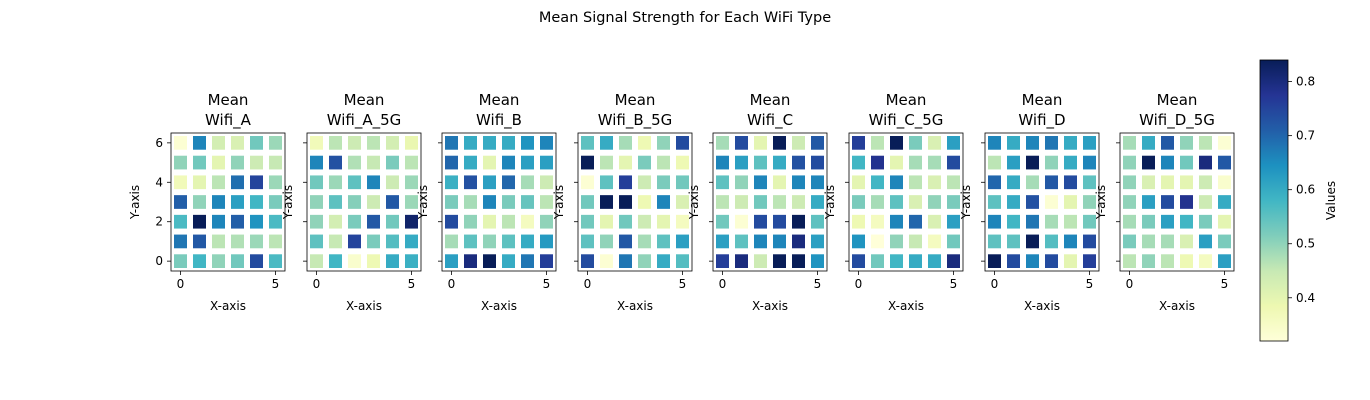 This screenshot has width=1370, height=400. Describe the element at coordinates (159, 261) in the screenshot. I see `y-tick-label: 0` at that location.